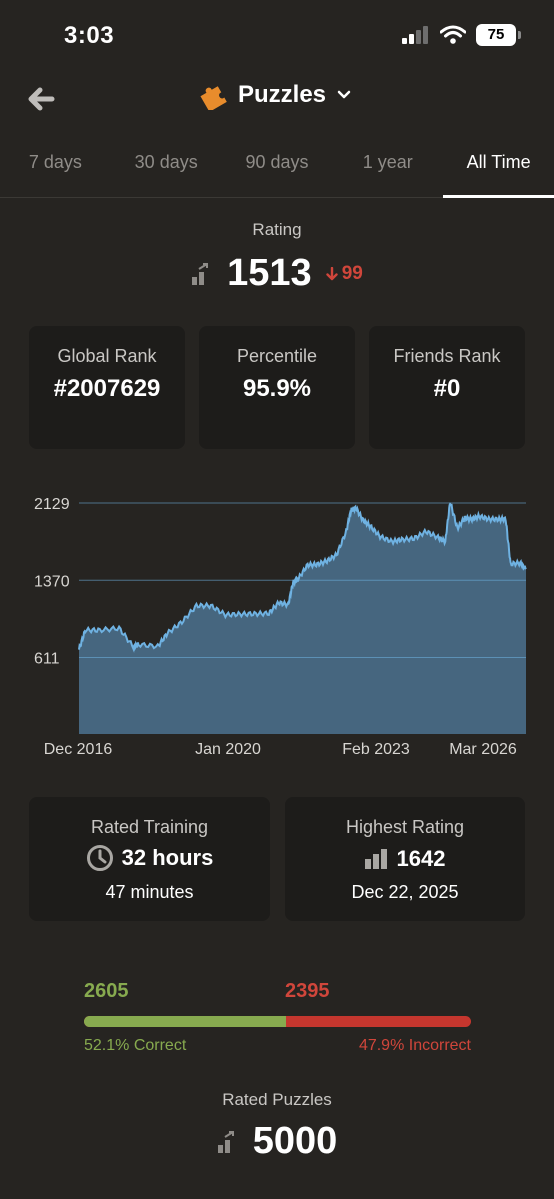 The image size is (554, 1199). Describe the element at coordinates (453, 34) in the screenshot. I see `wifi-icon` at that location.